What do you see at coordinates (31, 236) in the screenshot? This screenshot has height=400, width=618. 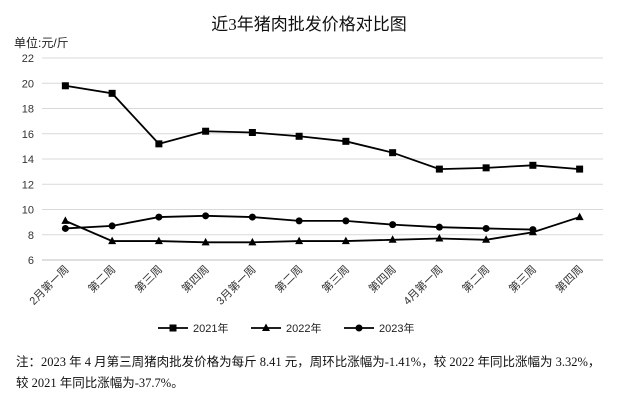 I see `y-tick-label: 8` at bounding box center [31, 236].